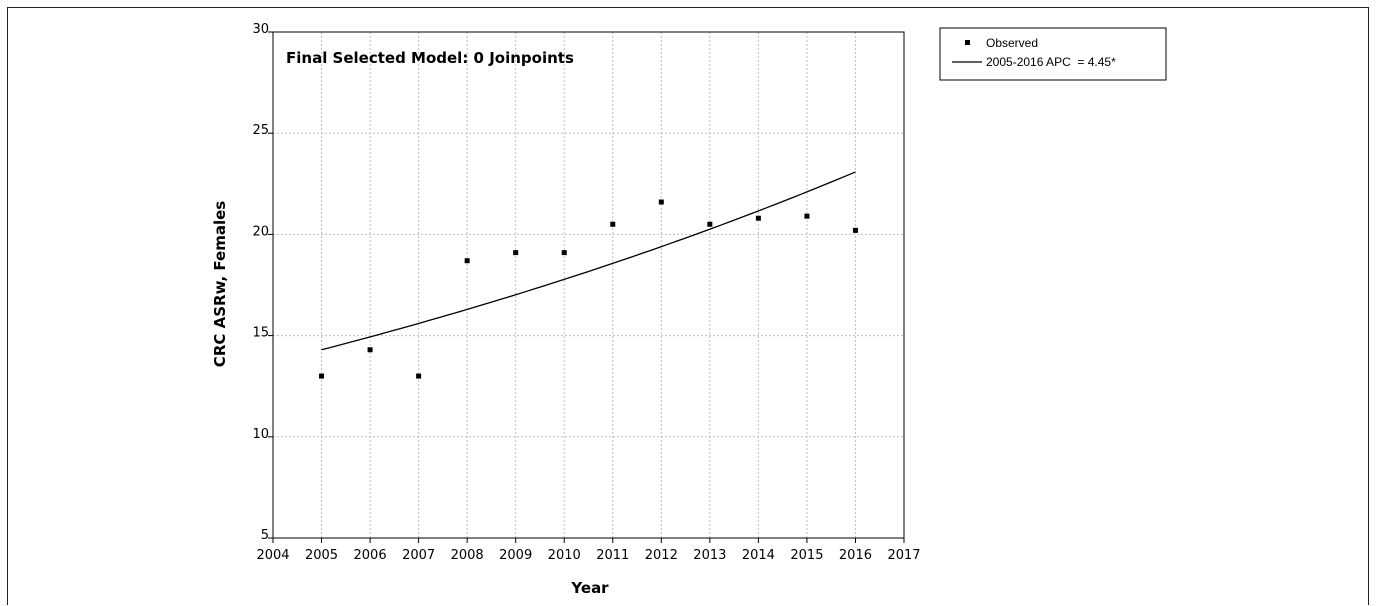 Image resolution: width=1378 pixels, height=606 pixels. What do you see at coordinates (612, 555) in the screenshot?
I see `x-tick-label: 2011` at bounding box center [612, 555].